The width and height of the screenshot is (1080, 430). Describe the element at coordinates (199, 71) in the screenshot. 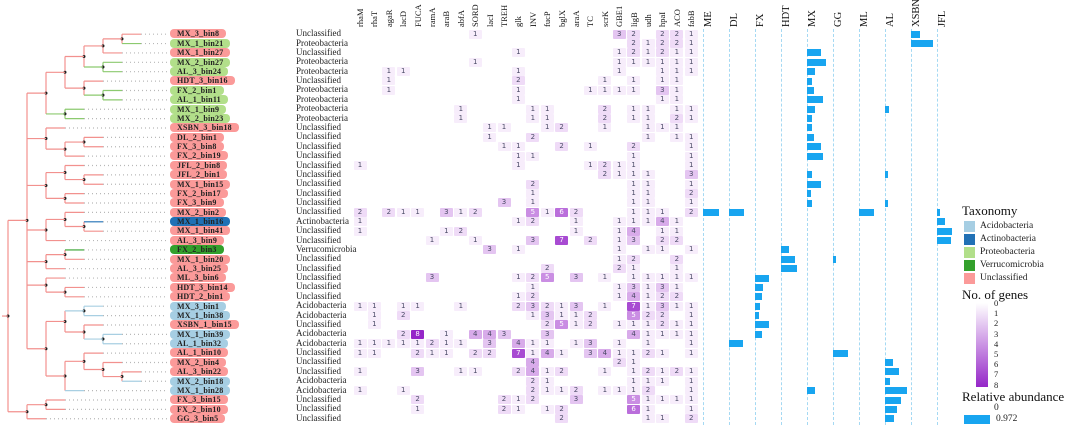

I see `bin-label: AL_3_bin24` at that location.